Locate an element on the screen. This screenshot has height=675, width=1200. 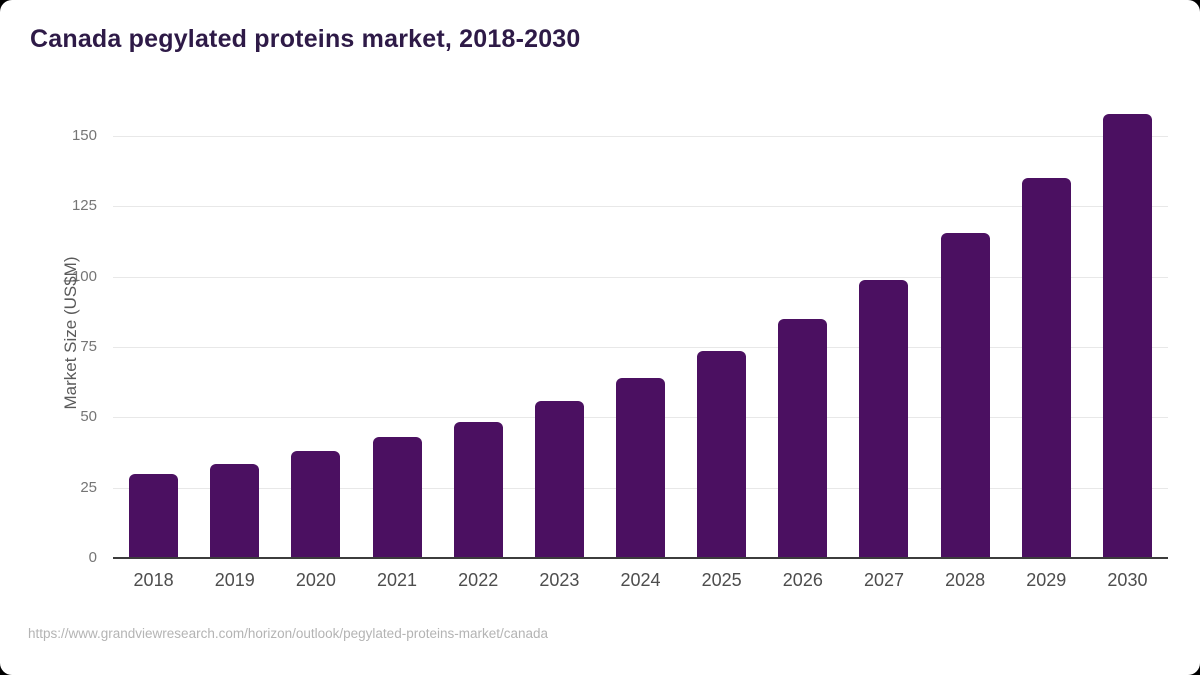
x-axis-tick-label: 2024 is located at coordinates (640, 580).